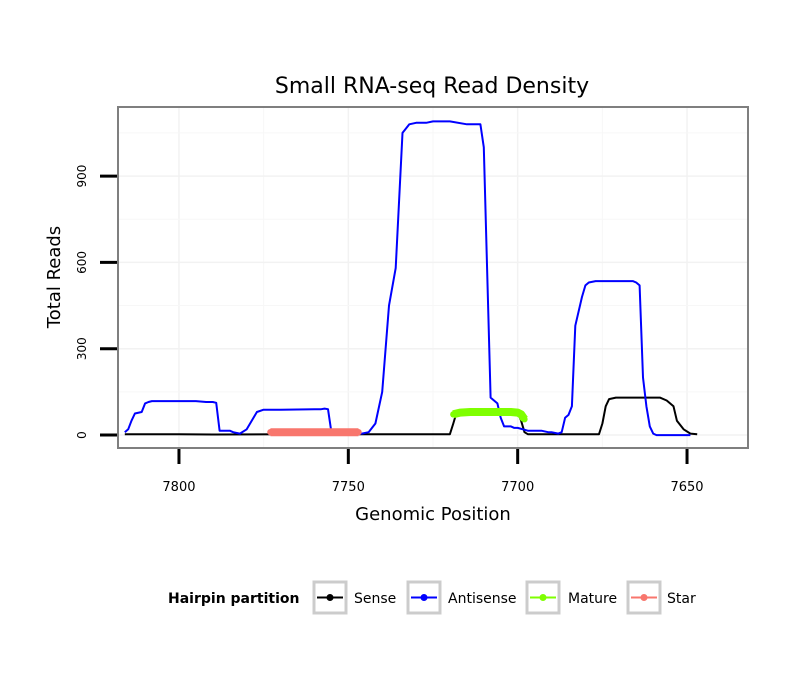 This screenshot has height=690, width=810. What do you see at coordinates (82, 435) in the screenshot?
I see `y-tick-label: 0` at bounding box center [82, 435].